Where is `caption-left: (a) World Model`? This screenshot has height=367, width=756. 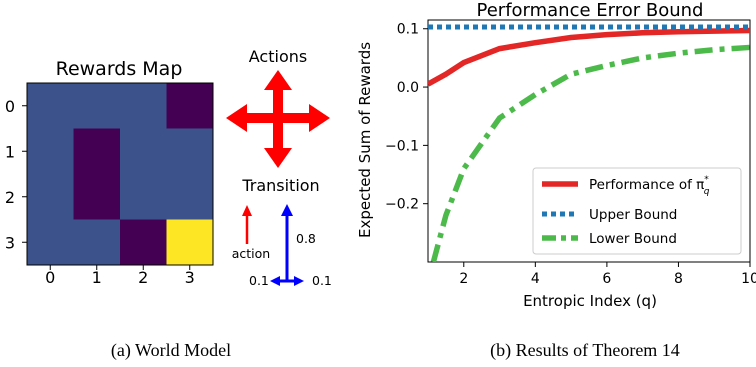 caption-left: (a) World Model is located at coordinates (171, 350).